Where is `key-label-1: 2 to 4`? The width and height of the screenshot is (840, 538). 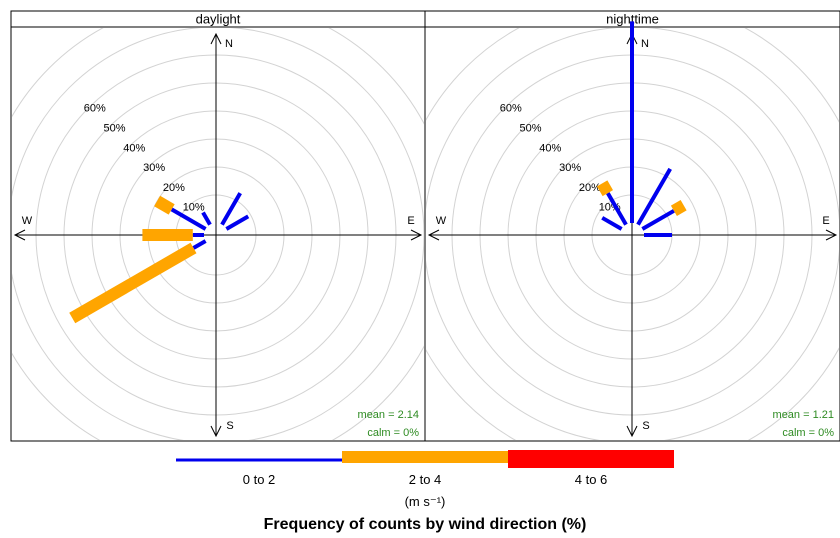
key-label-1: 2 to 4 is located at coordinates (425, 479).